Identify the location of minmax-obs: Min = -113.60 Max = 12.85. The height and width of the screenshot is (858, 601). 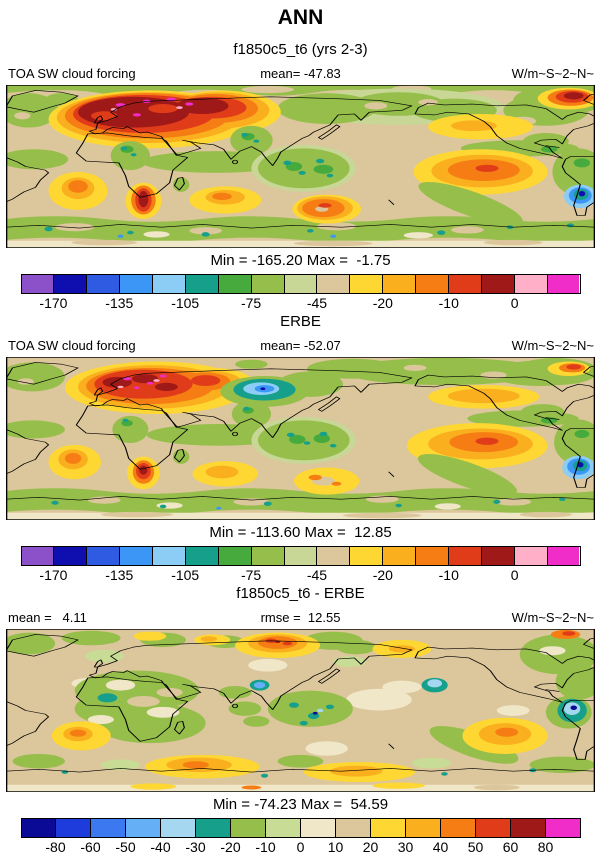
(300, 532).